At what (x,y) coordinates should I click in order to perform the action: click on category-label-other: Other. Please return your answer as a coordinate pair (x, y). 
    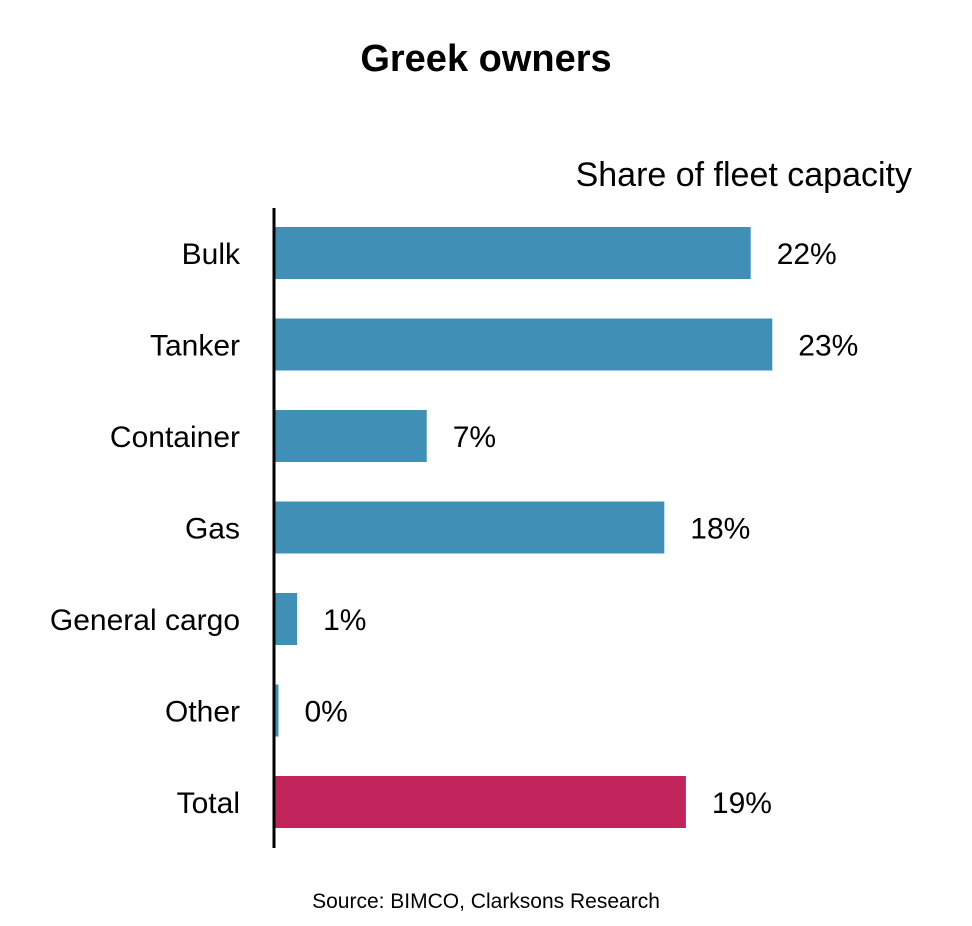
    Looking at the image, I should click on (202, 712).